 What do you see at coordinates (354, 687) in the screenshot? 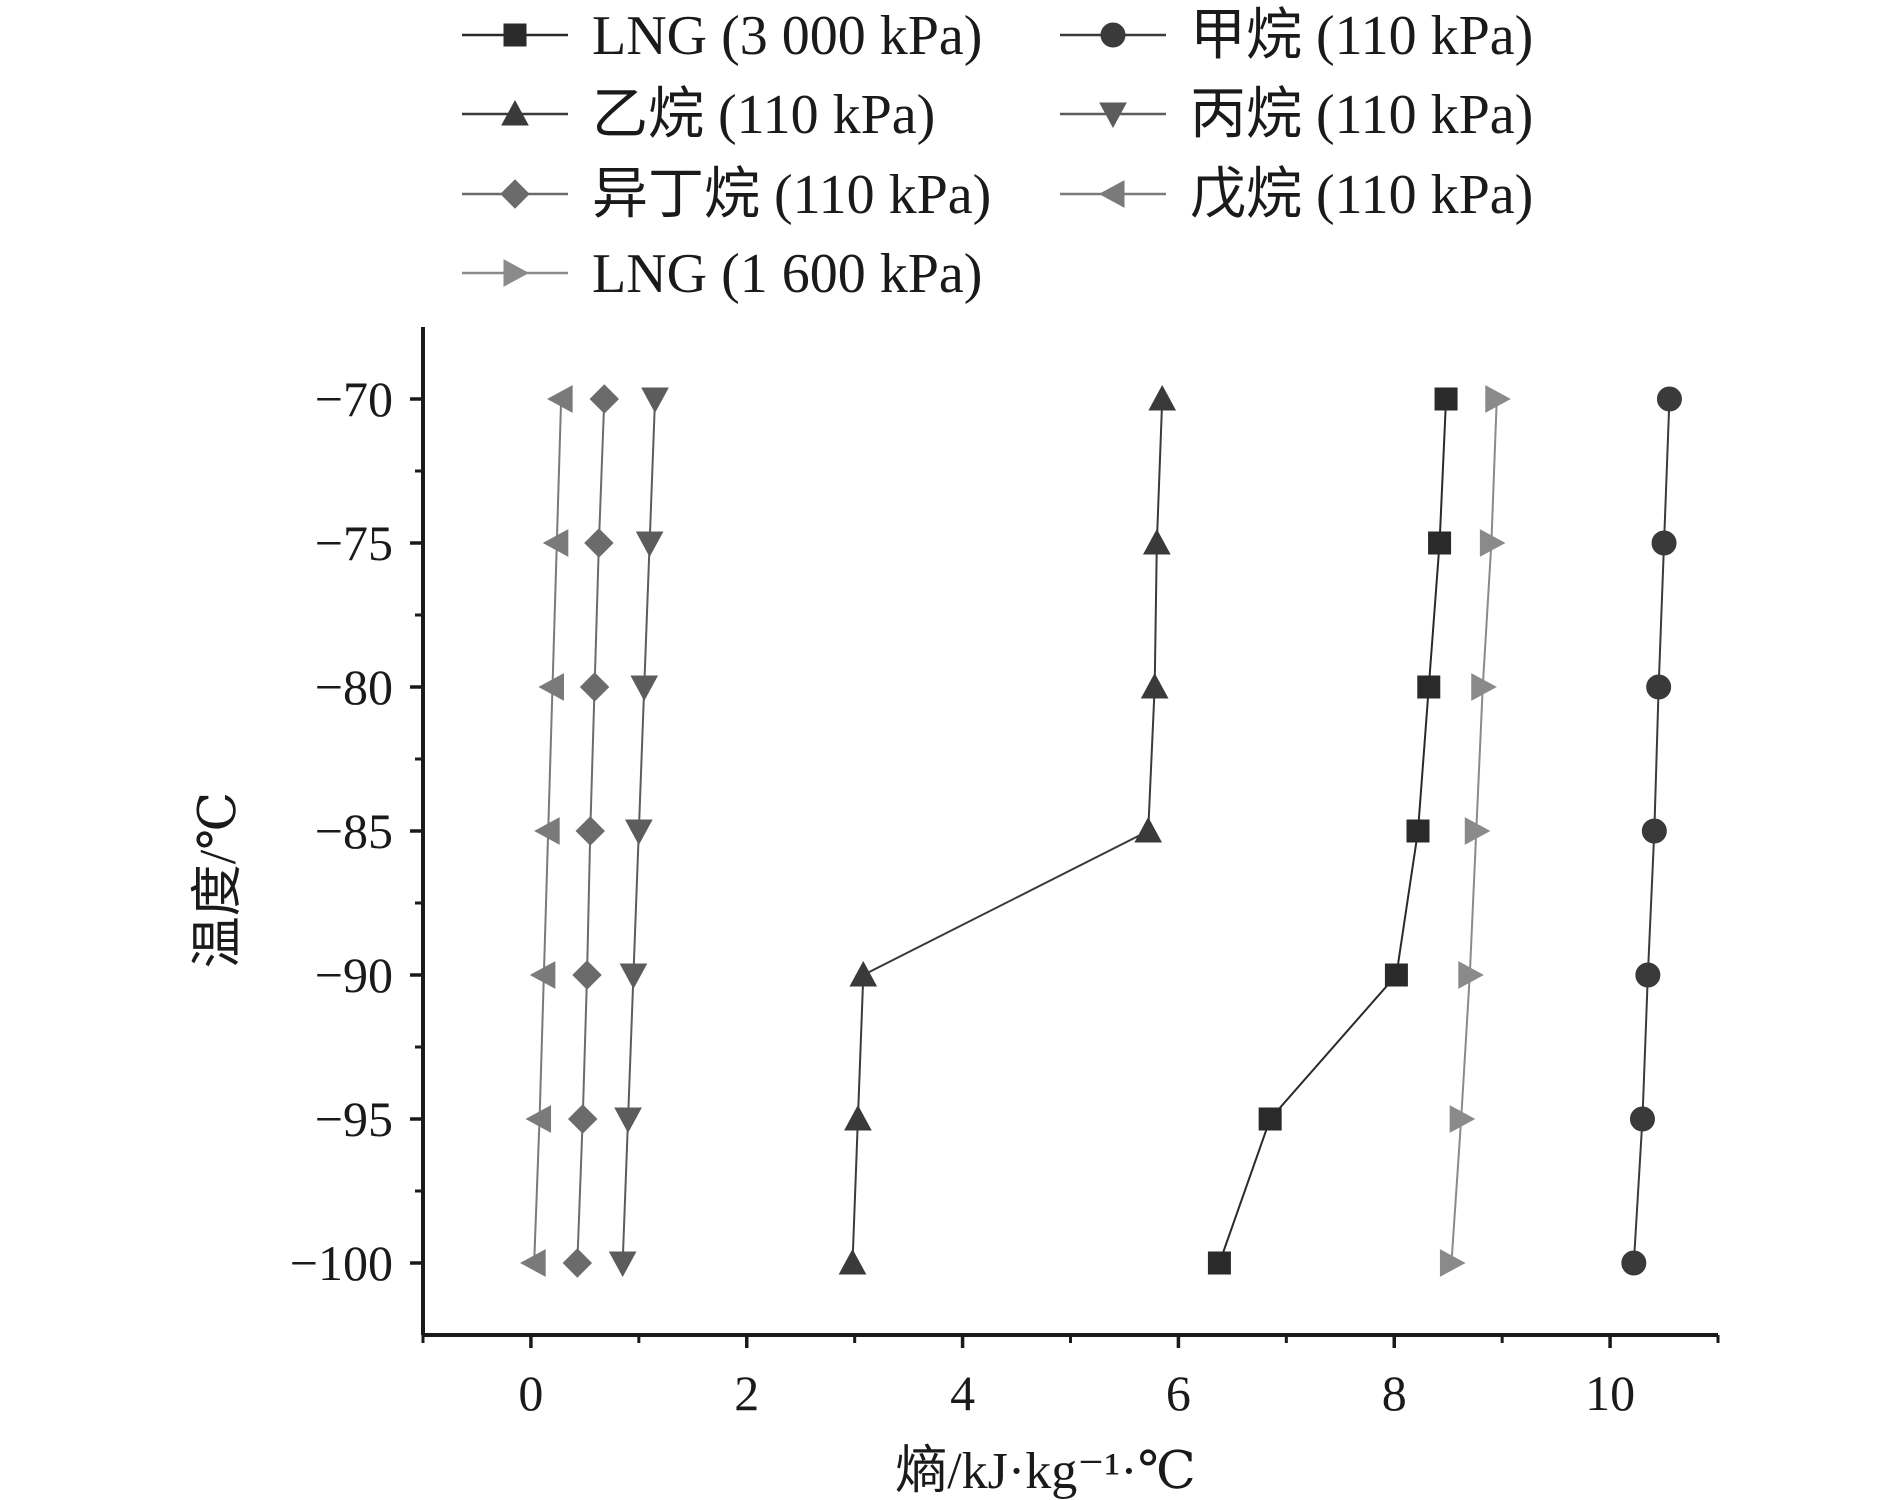
I see `y-tick-label: −80` at bounding box center [354, 687].